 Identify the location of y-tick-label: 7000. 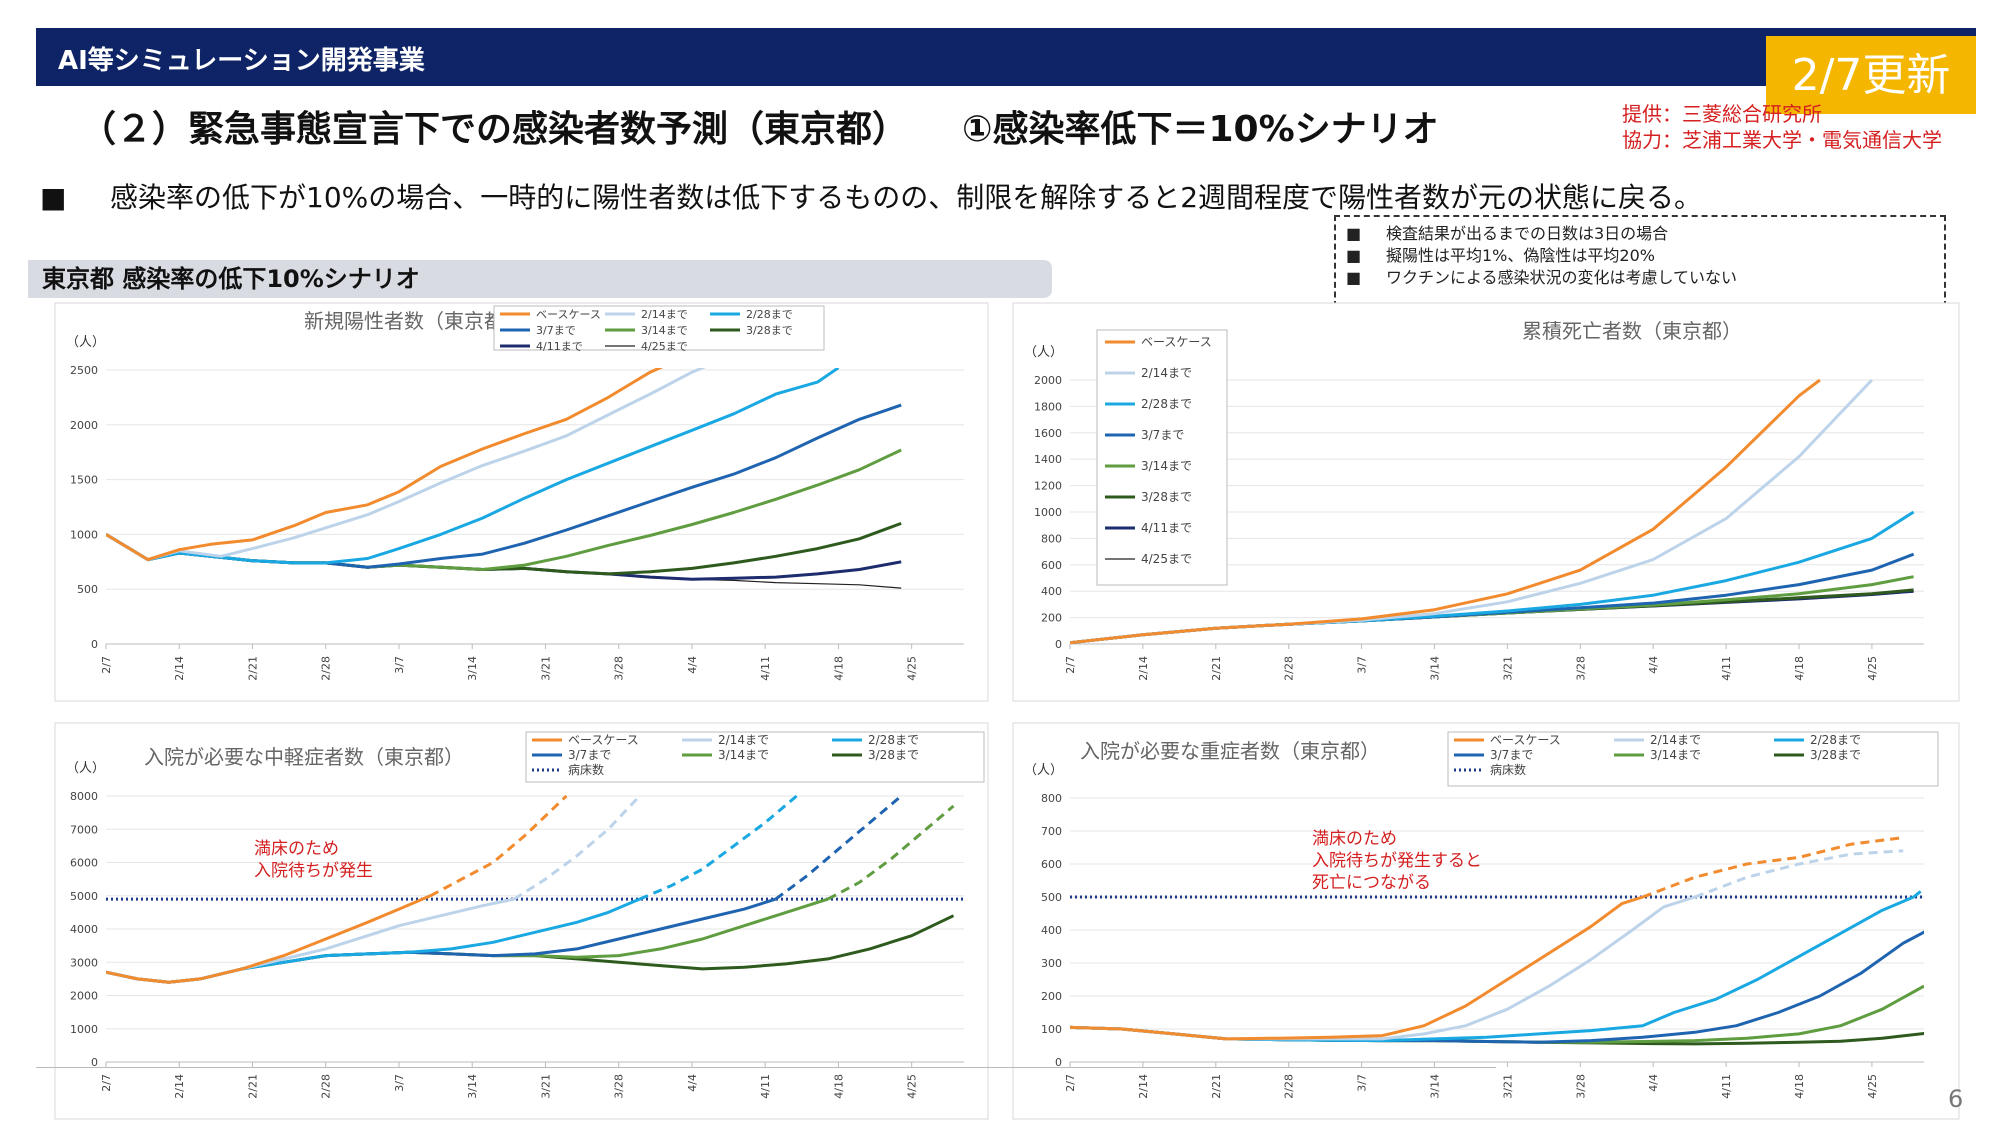
(84, 829).